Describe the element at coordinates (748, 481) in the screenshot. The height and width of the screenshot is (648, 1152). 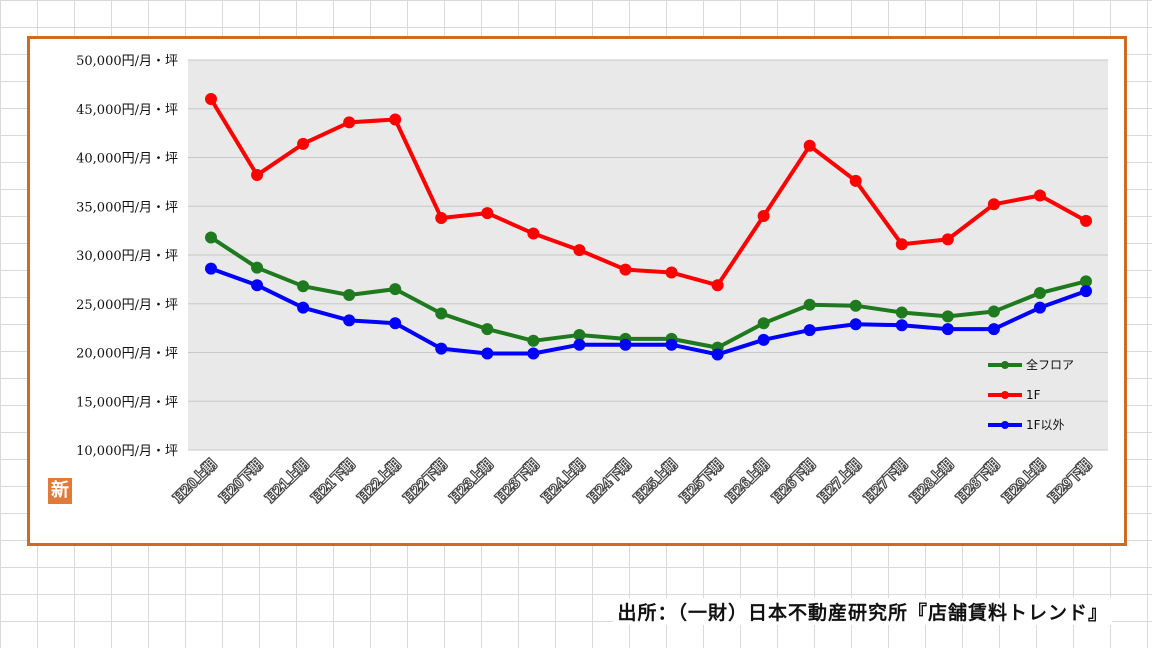
I see `x-tick-label: H26上期` at that location.